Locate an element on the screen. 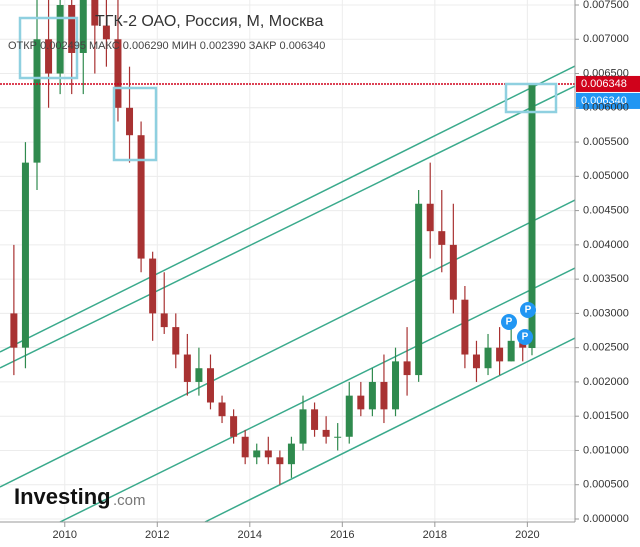 The height and width of the screenshot is (547, 640). x-tick-label: 2010 is located at coordinates (65, 535).